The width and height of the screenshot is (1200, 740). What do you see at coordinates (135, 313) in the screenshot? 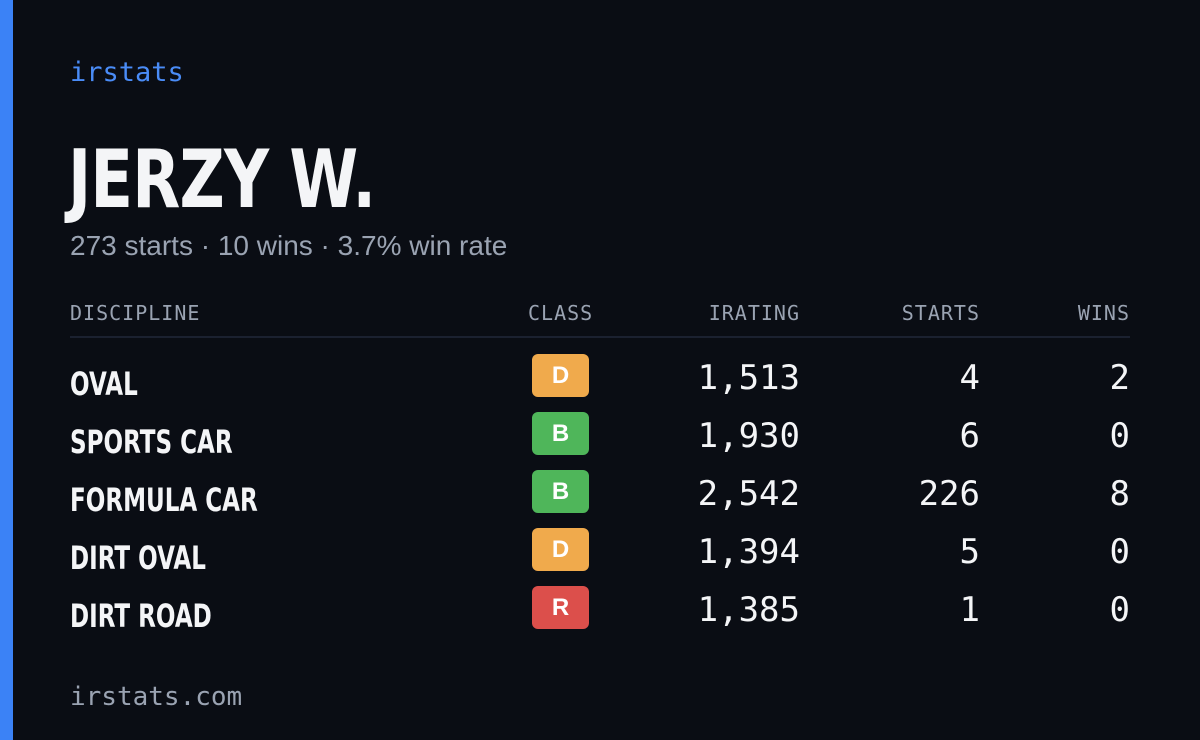
I see `header-discipline: DISCIPLINE` at bounding box center [135, 313].